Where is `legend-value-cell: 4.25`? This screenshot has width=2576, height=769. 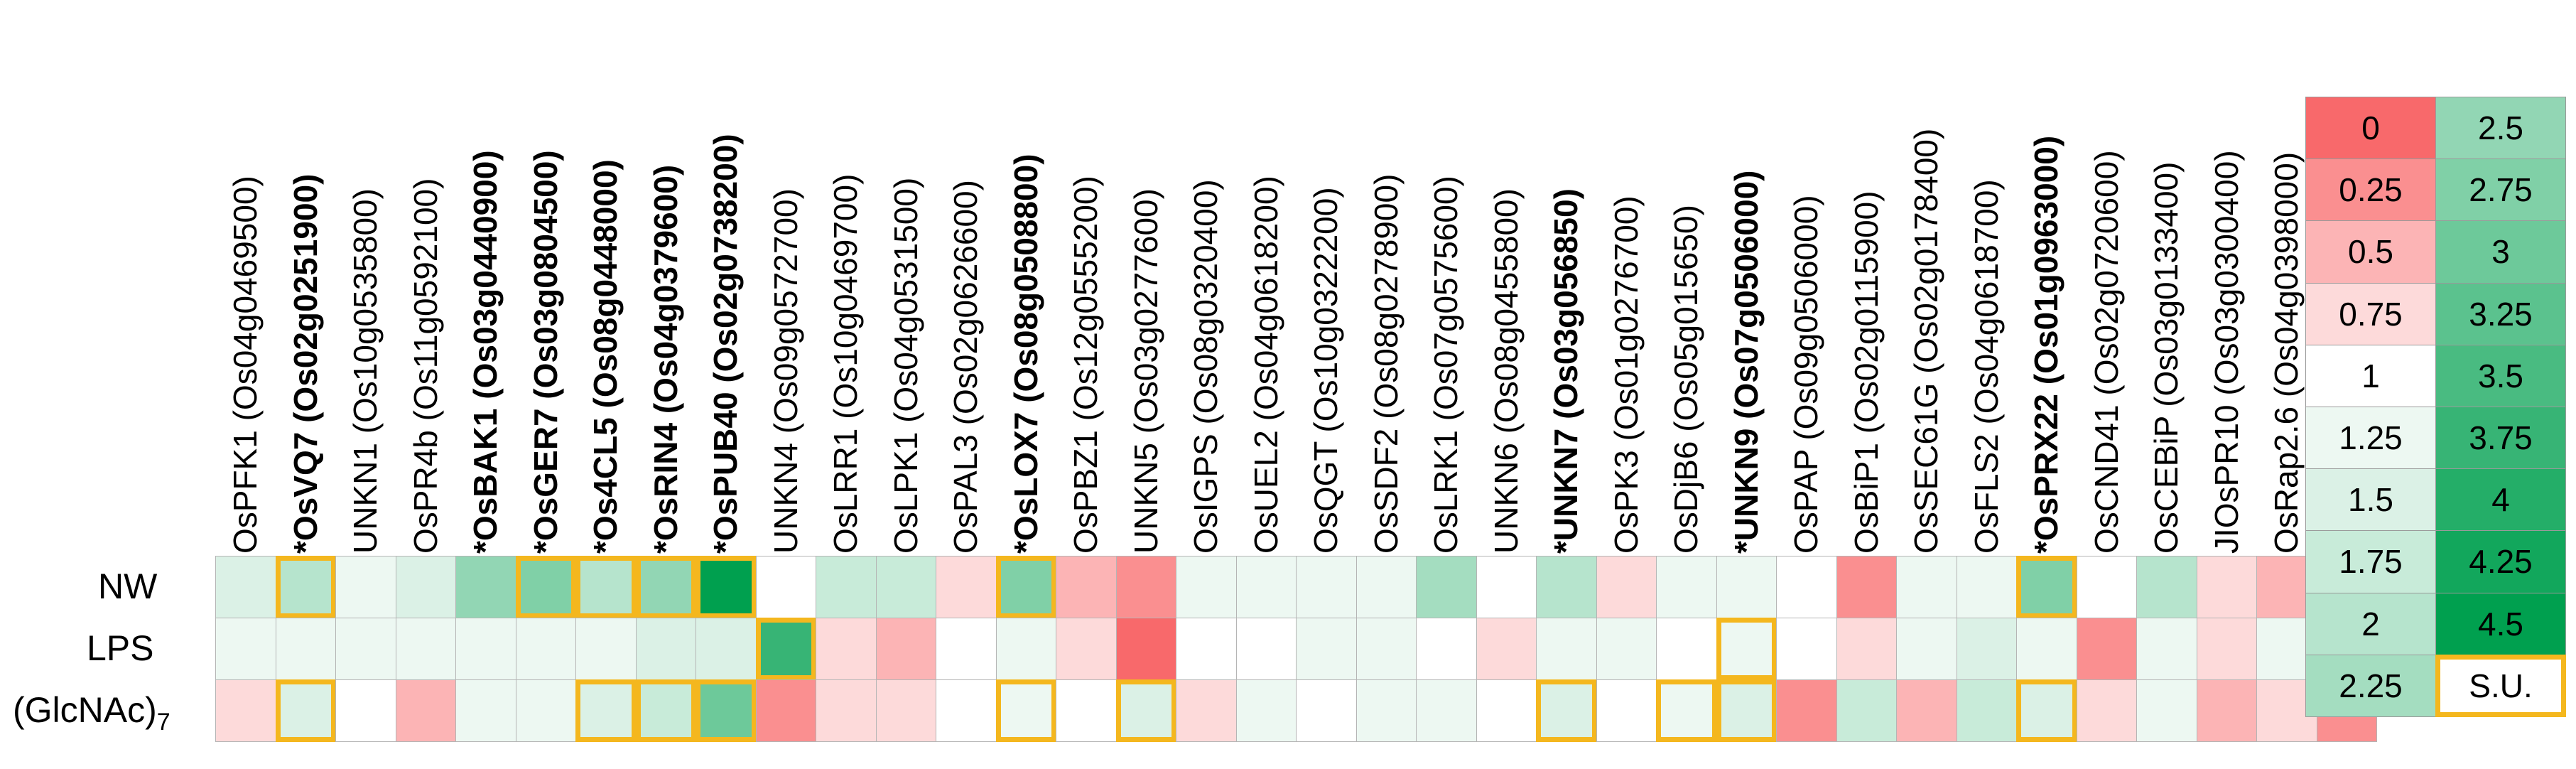
legend-value-cell: 4.25 is located at coordinates (2500, 561).